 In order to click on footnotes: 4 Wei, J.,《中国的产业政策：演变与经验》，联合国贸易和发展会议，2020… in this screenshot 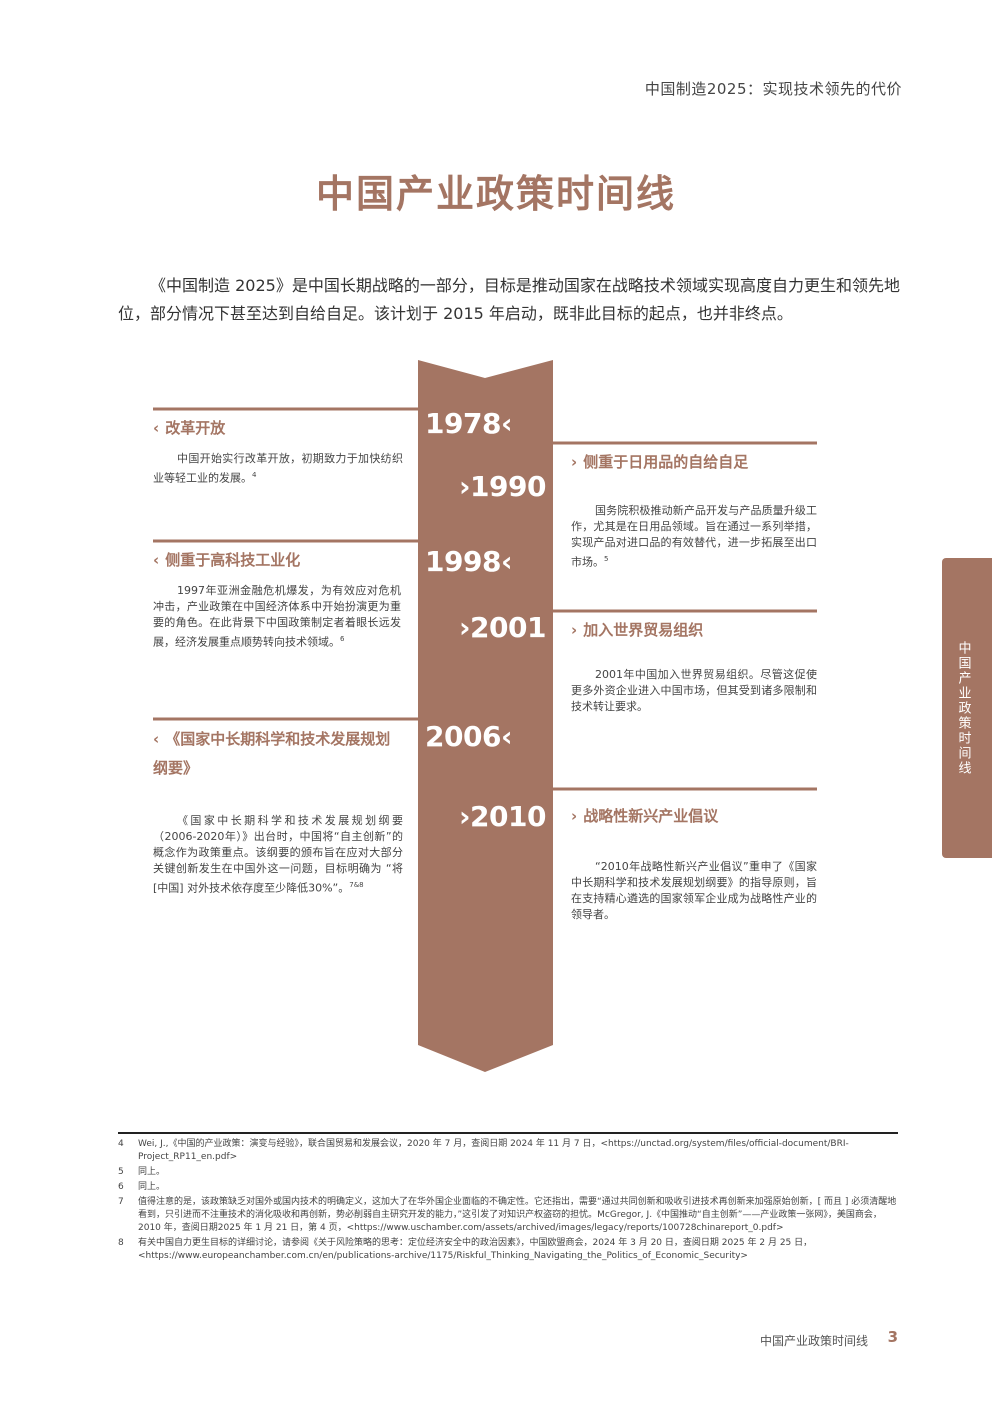, I will do `click(509, 1201)`.